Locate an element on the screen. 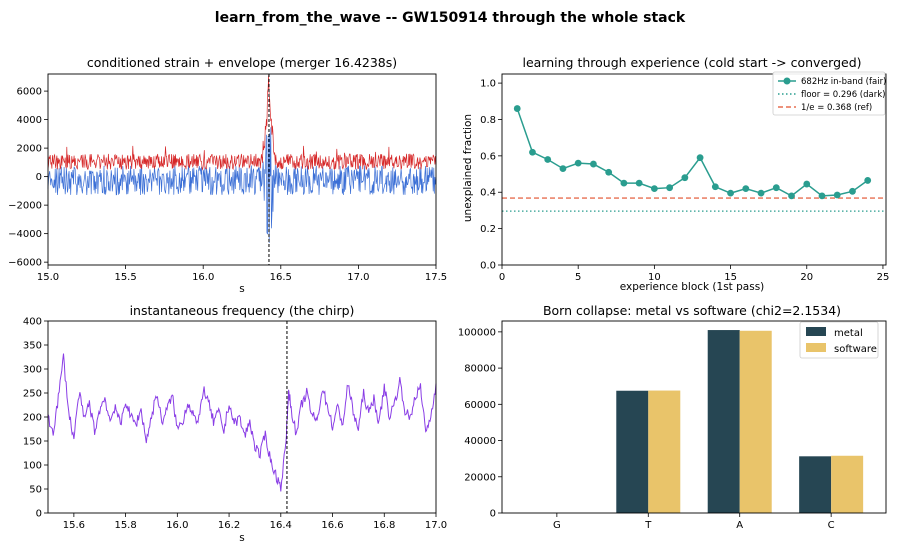  y-tick-label: 0.4 is located at coordinates (488, 193).